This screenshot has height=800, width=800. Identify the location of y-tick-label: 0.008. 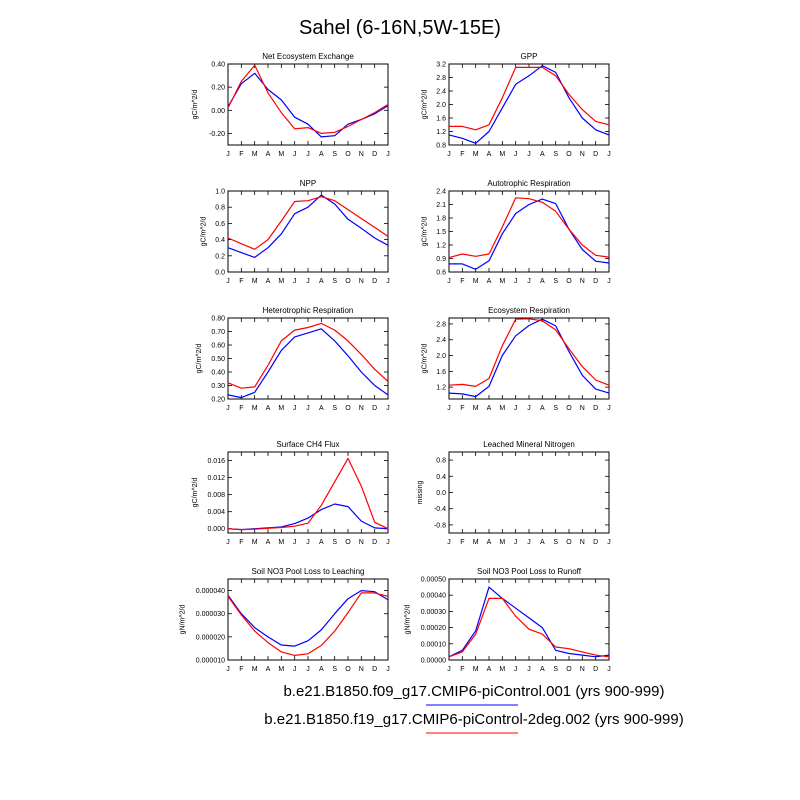
(216, 495).